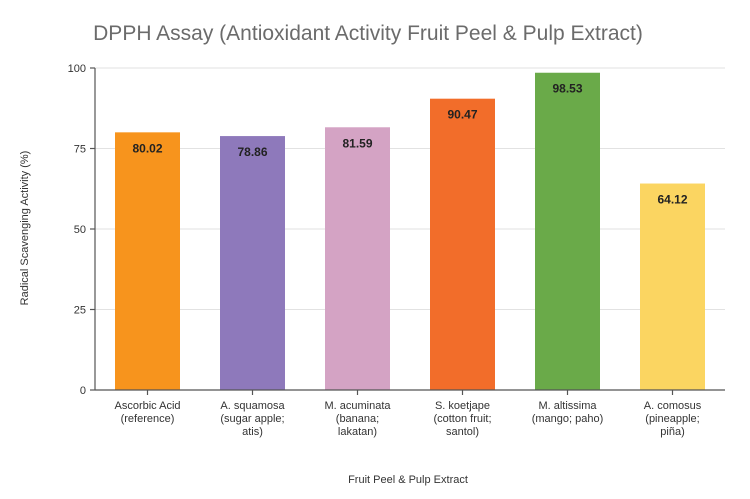  What do you see at coordinates (83, 391) in the screenshot?
I see `y-tick-label: 0` at bounding box center [83, 391].